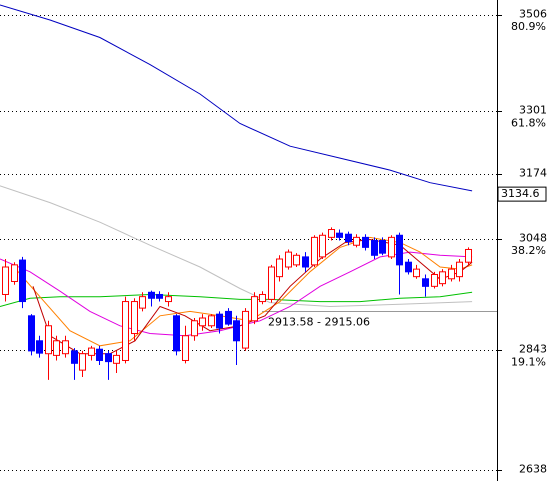 The width and height of the screenshot is (548, 481). I want to click on last-price-box, so click(522, 194).